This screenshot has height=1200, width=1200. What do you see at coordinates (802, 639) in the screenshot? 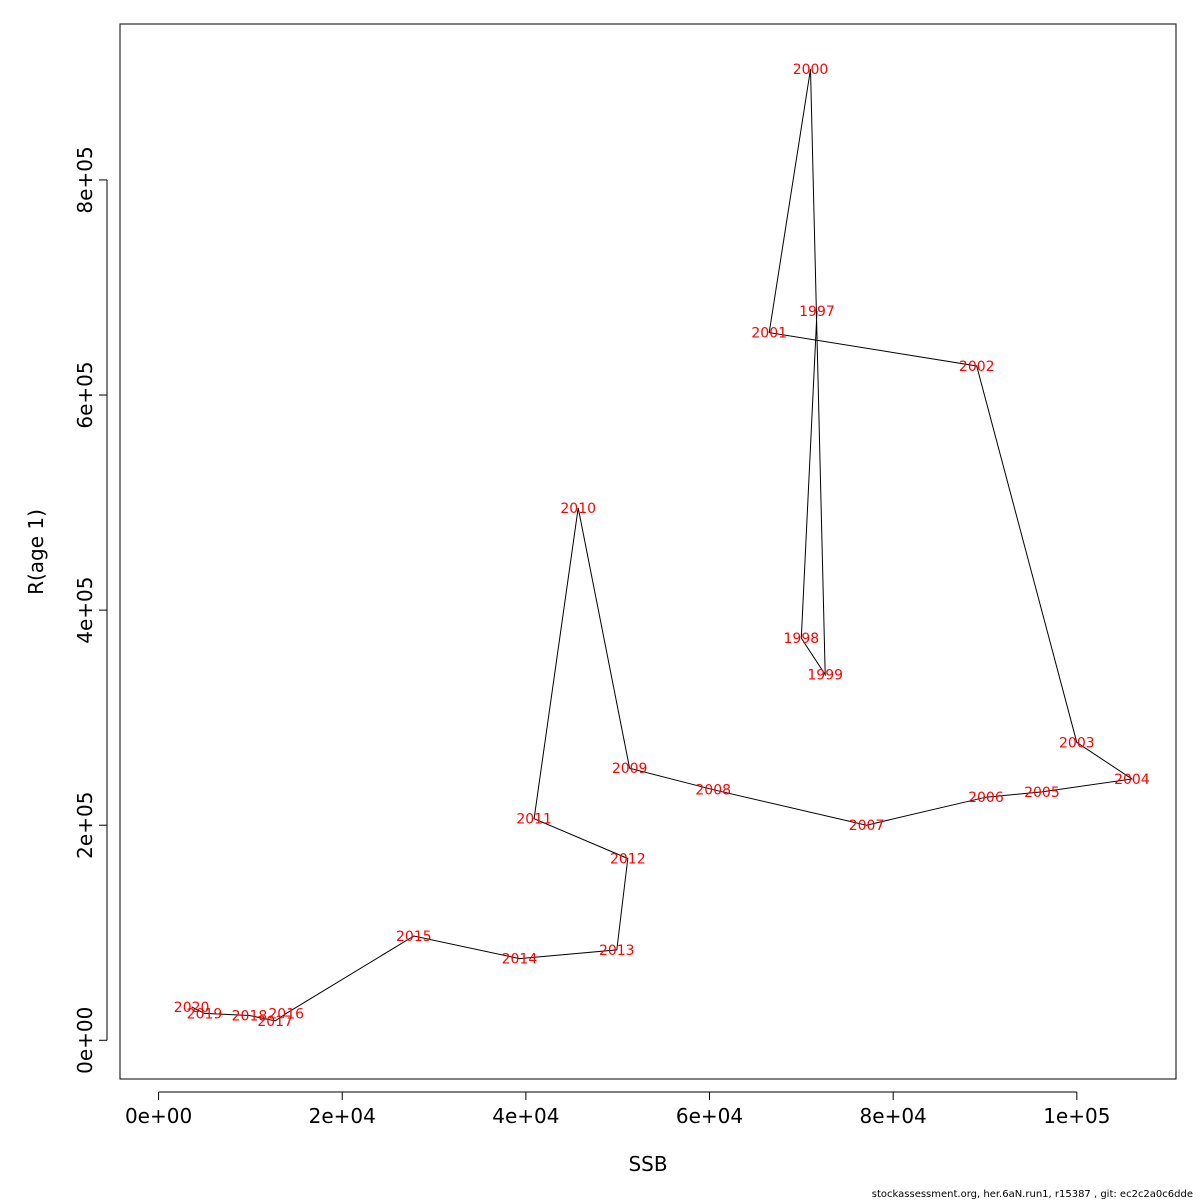
I see `point-label-1998: 1998` at bounding box center [802, 639].